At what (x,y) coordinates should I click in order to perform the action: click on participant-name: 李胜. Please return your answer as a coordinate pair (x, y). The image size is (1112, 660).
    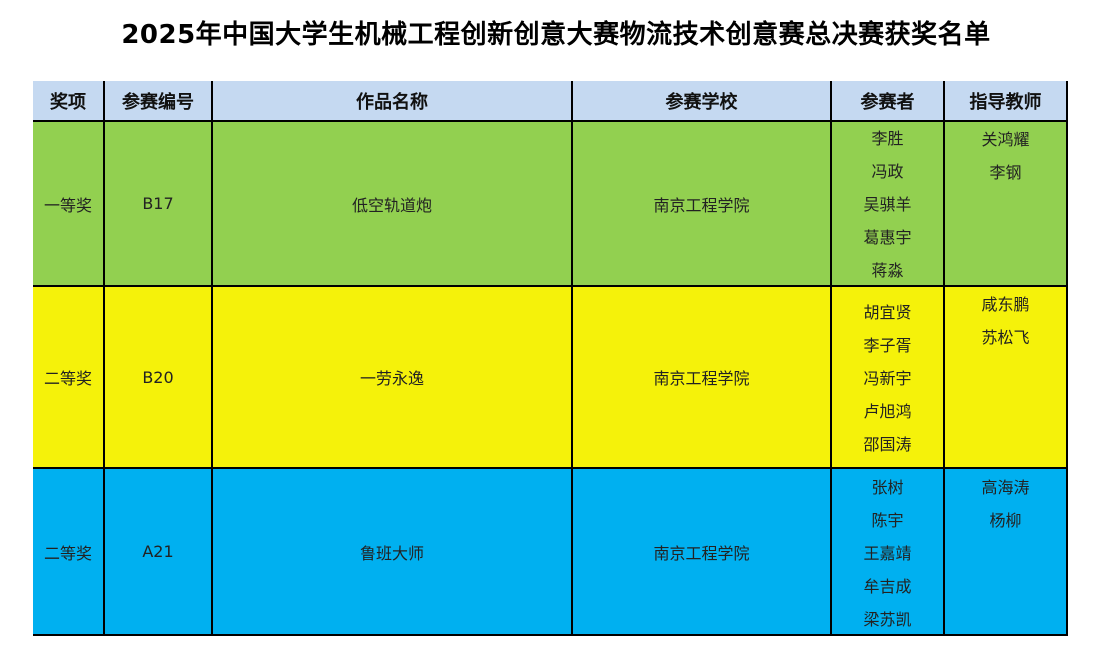
    Looking at the image, I should click on (887, 138).